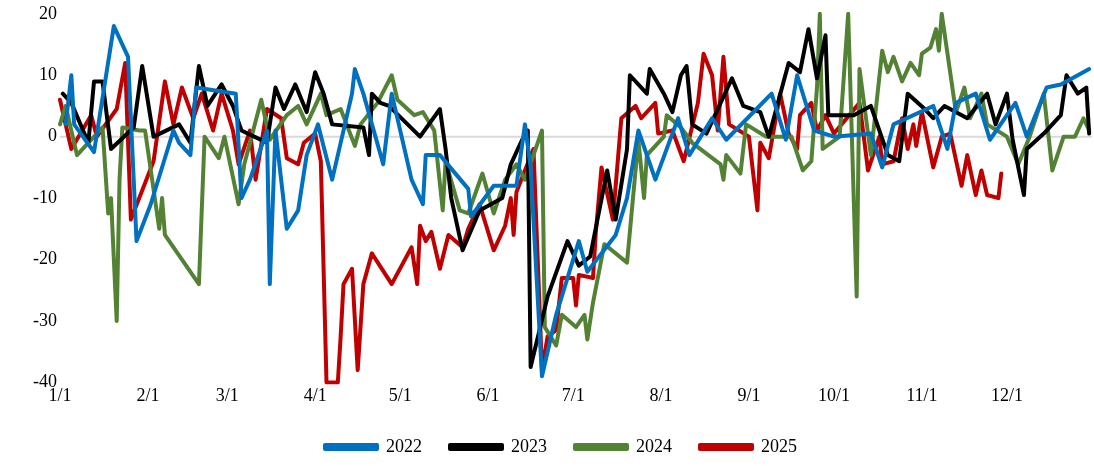 Image resolution: width=1094 pixels, height=466 pixels. I want to click on x-tick-label: 12/1, so click(1006, 394).